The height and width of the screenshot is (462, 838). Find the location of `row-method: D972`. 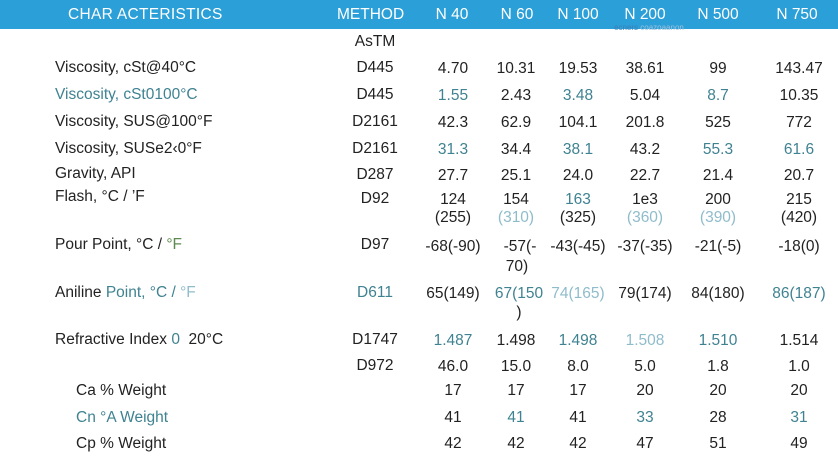

row-method: D972 is located at coordinates (375, 365).